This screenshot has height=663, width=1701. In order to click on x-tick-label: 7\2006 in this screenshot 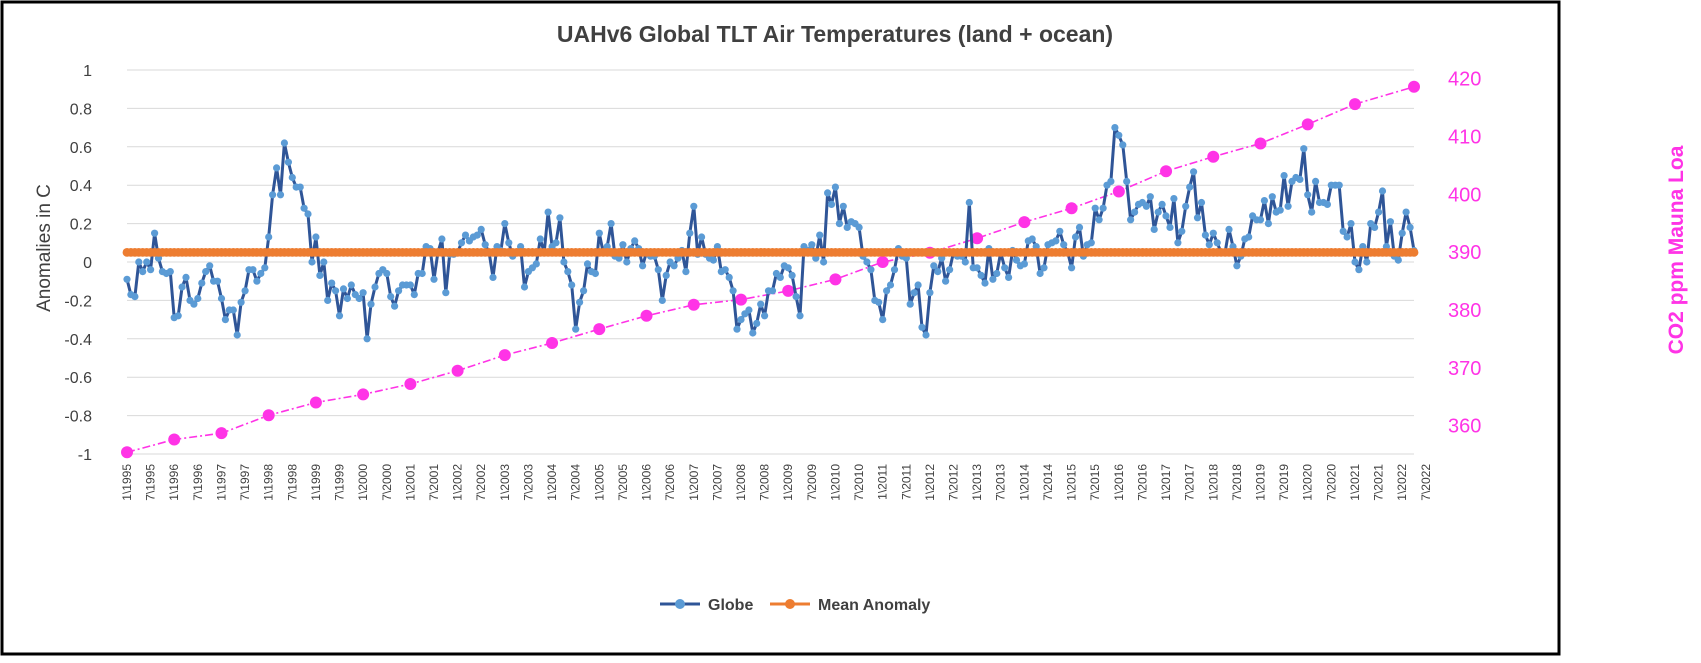, I will do `click(670, 482)`.